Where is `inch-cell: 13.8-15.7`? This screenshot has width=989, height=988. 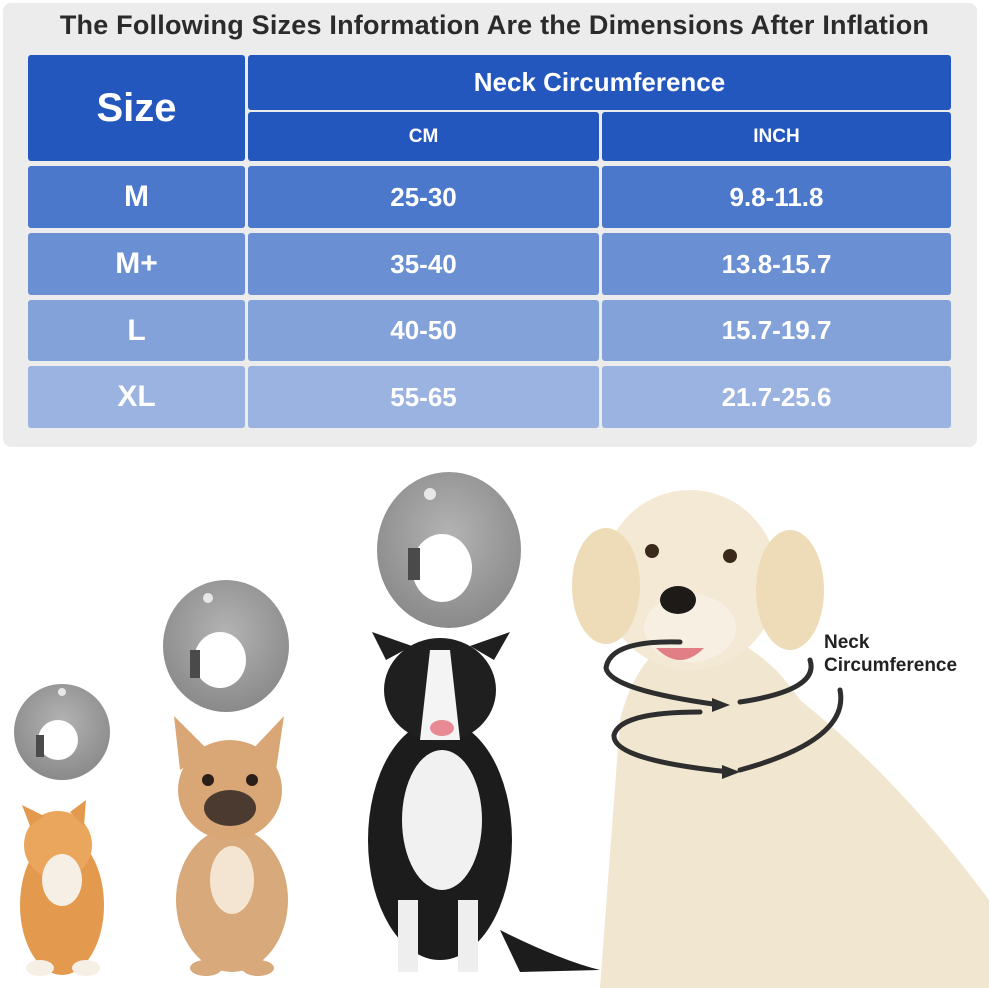
inch-cell: 13.8-15.7 is located at coordinates (776, 264).